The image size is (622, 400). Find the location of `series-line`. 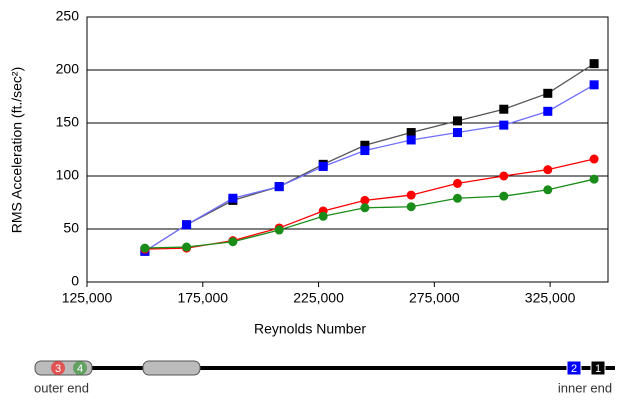

series-line is located at coordinates (369, 213).